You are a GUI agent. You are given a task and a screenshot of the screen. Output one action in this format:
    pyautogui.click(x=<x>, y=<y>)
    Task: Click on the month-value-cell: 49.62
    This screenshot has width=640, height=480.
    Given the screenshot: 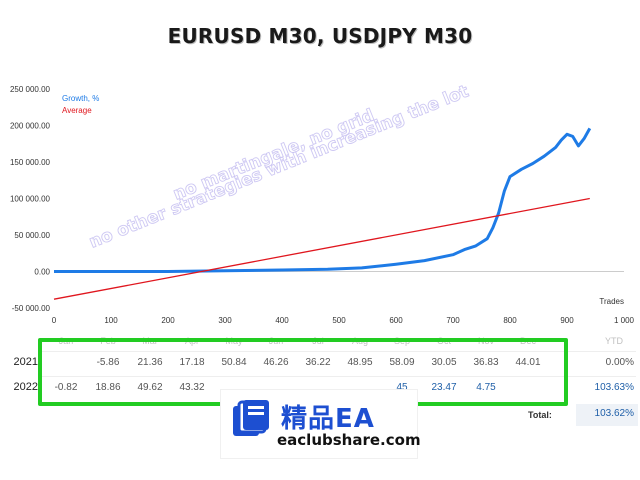 What is the action you would take?
    pyautogui.click(x=150, y=387)
    